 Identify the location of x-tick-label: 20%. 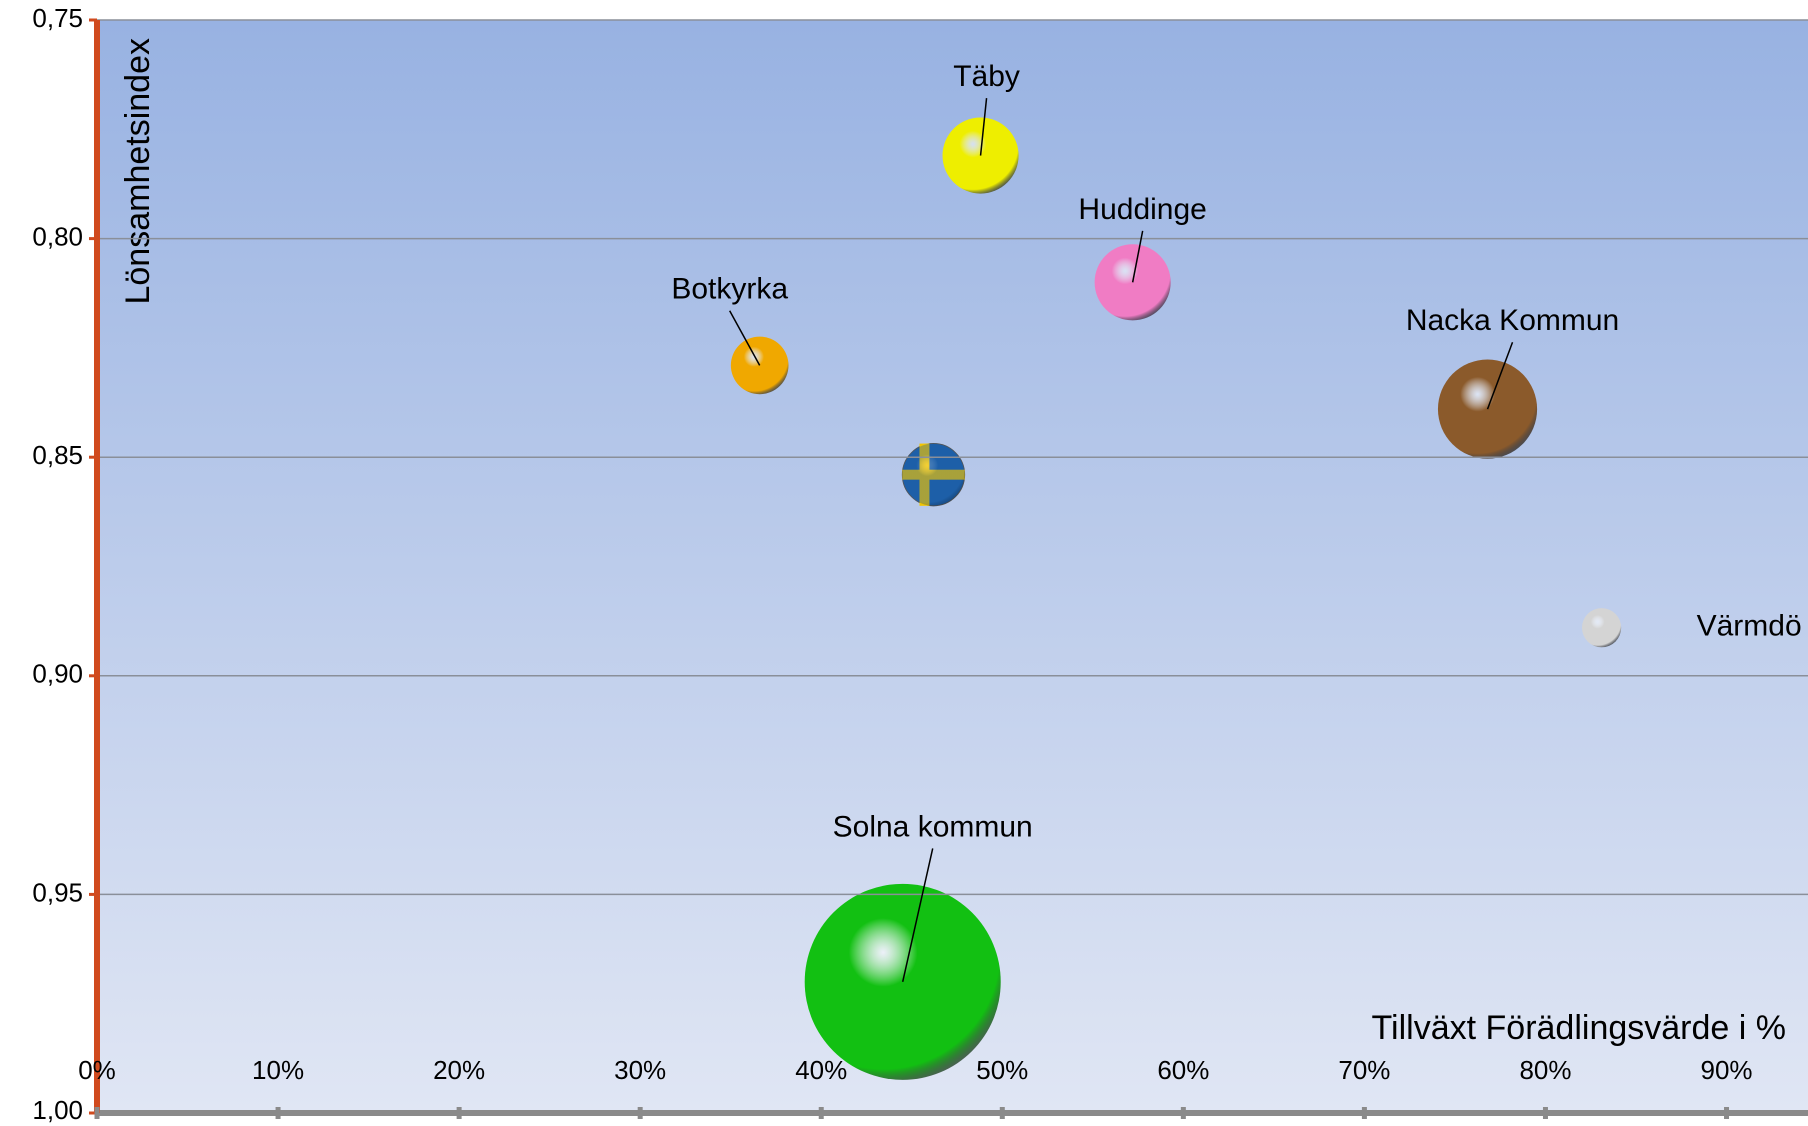
(459, 1070).